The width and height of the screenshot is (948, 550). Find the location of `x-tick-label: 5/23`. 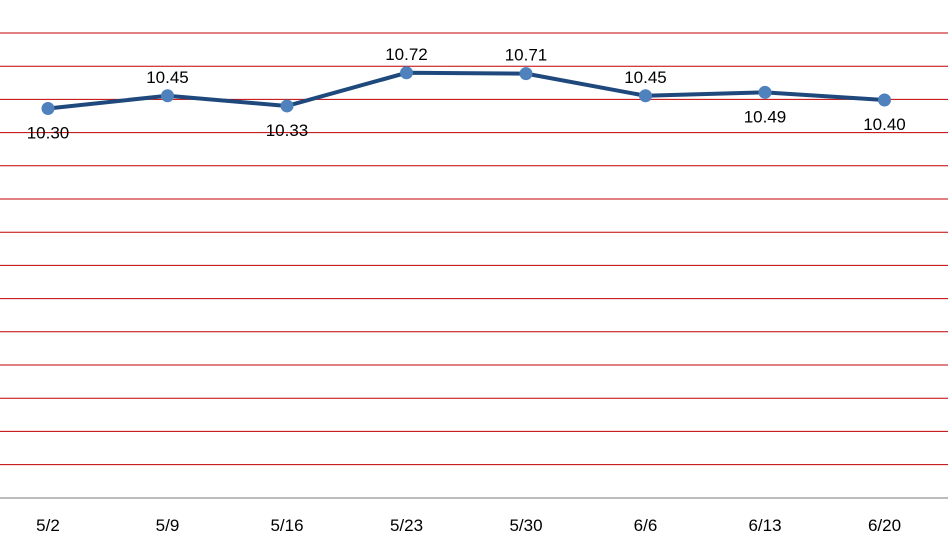

x-tick-label: 5/23 is located at coordinates (406, 525).